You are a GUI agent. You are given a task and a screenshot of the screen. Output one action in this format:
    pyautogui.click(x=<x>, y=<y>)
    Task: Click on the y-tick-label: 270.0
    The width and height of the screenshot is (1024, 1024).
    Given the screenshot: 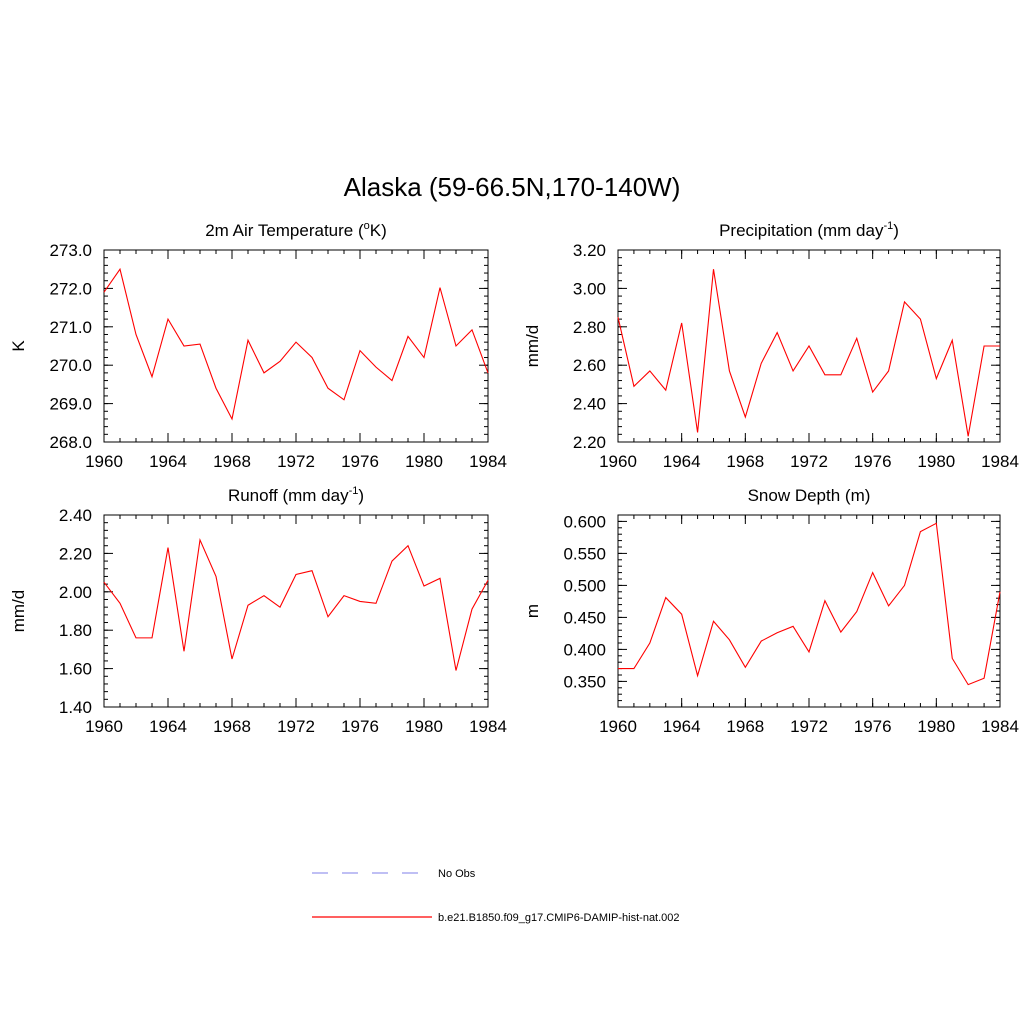 What is the action you would take?
    pyautogui.click(x=70, y=365)
    